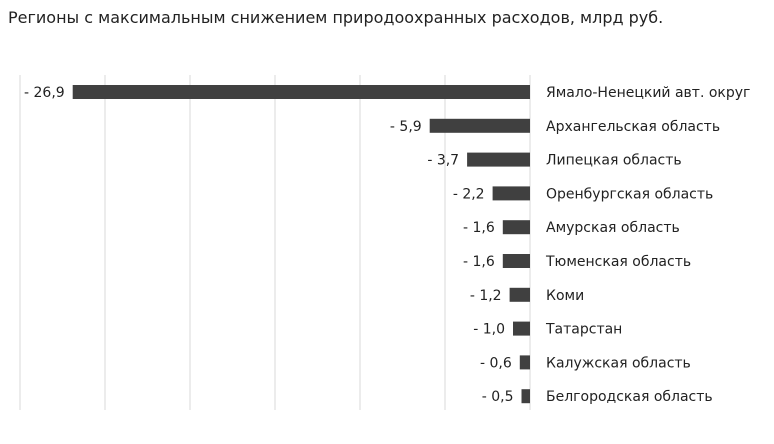 This screenshot has height=444, width=774. I want to click on category-label: Тюменская область, so click(618, 262).